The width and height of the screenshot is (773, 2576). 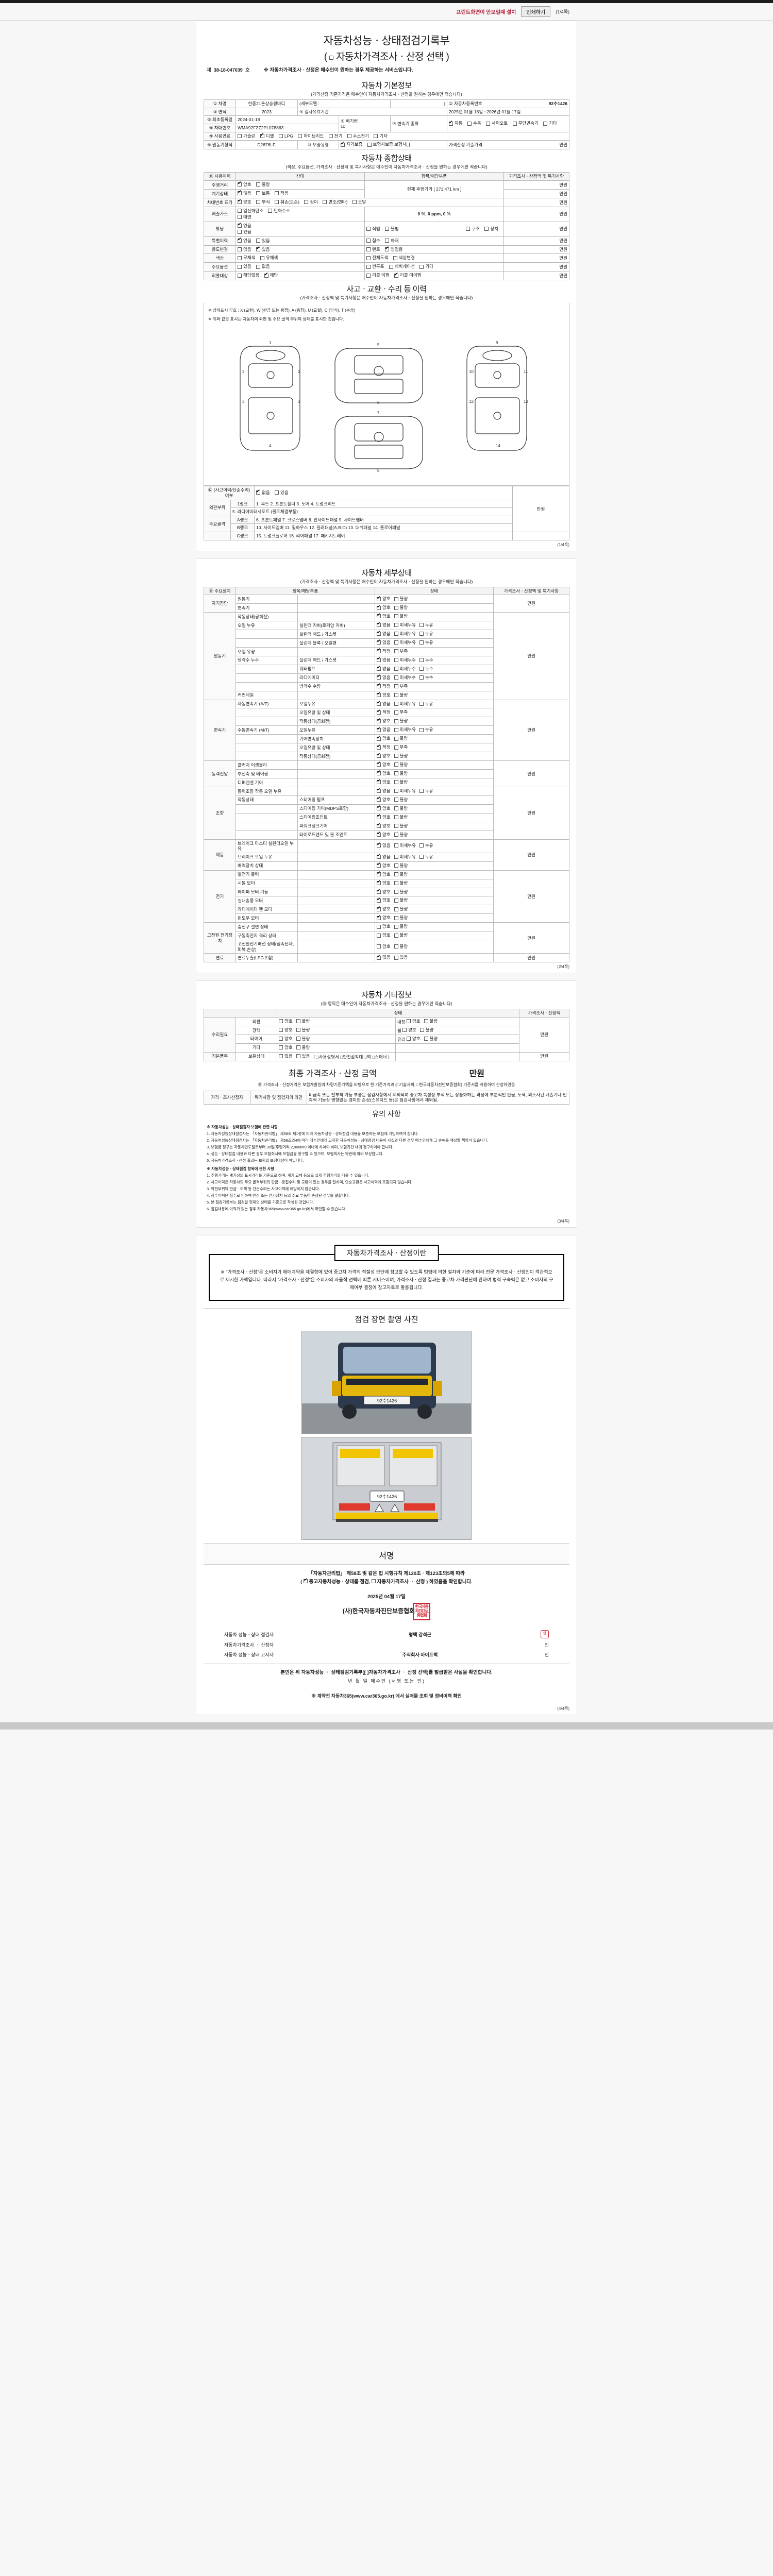 What do you see at coordinates (271, 275) in the screenshot?
I see `recall-applicable: 해당` at bounding box center [271, 275].